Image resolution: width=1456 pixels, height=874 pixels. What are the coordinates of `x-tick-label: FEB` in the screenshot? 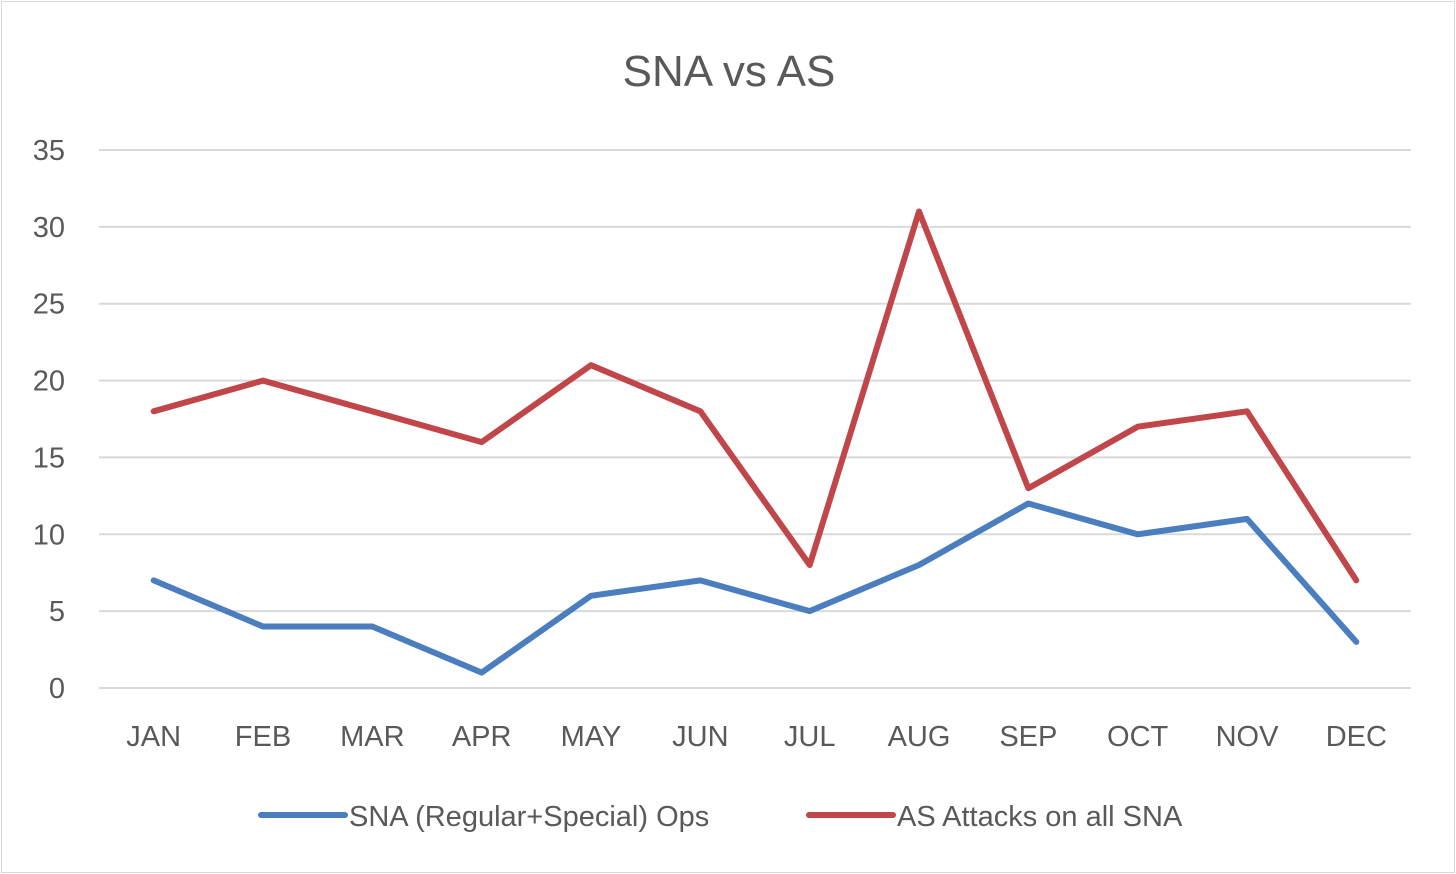 It's located at (263, 737).